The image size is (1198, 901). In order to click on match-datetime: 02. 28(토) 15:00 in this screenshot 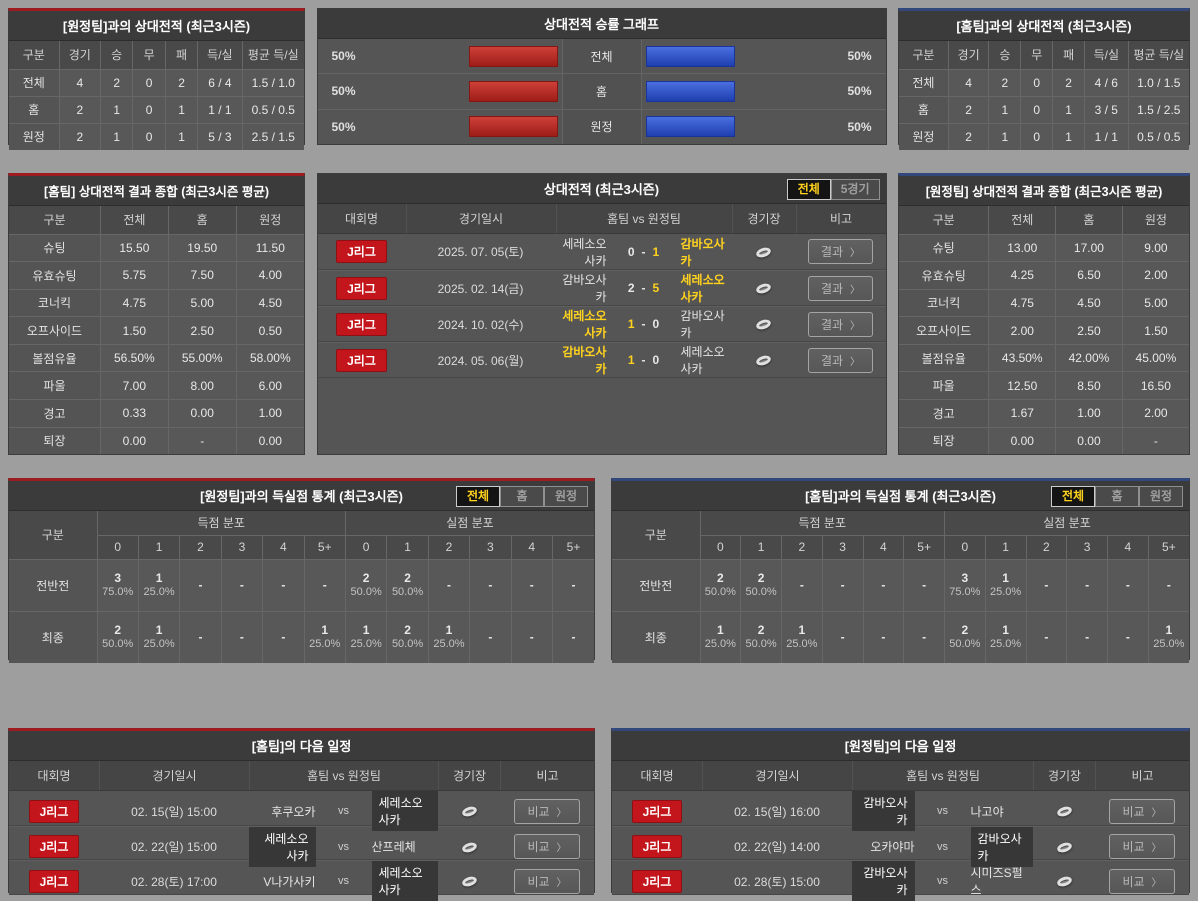, I will do `click(777, 881)`.